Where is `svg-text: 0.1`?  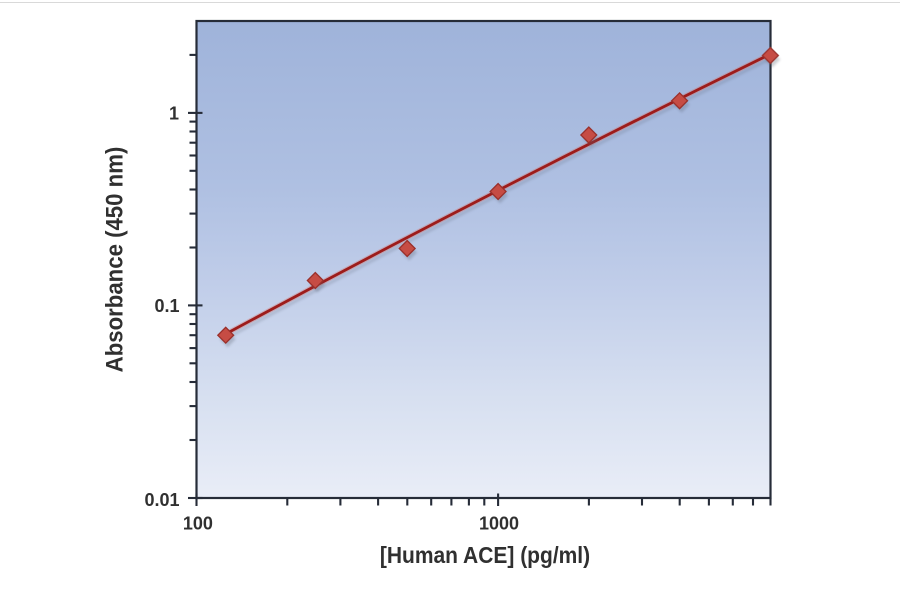
svg-text: 0.1 is located at coordinates (166, 306).